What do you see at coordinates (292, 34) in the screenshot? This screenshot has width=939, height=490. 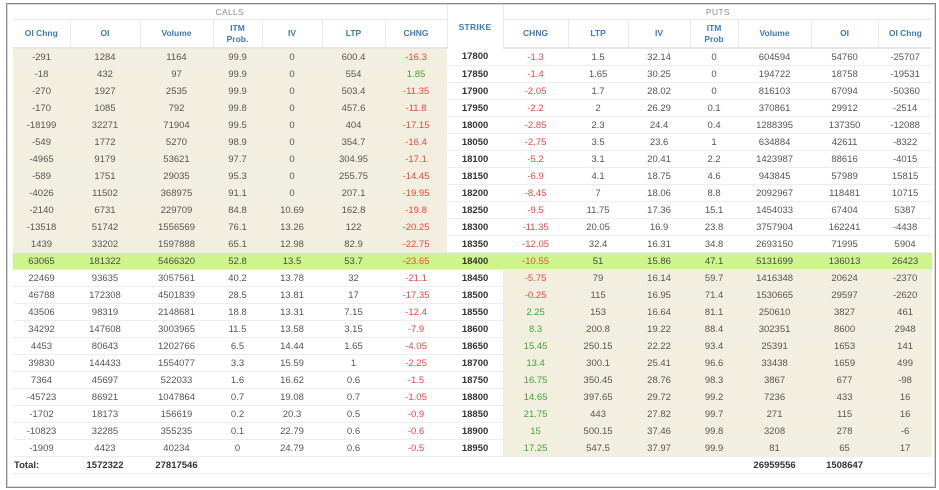 I see `column-header-call-iv: IV` at bounding box center [292, 34].